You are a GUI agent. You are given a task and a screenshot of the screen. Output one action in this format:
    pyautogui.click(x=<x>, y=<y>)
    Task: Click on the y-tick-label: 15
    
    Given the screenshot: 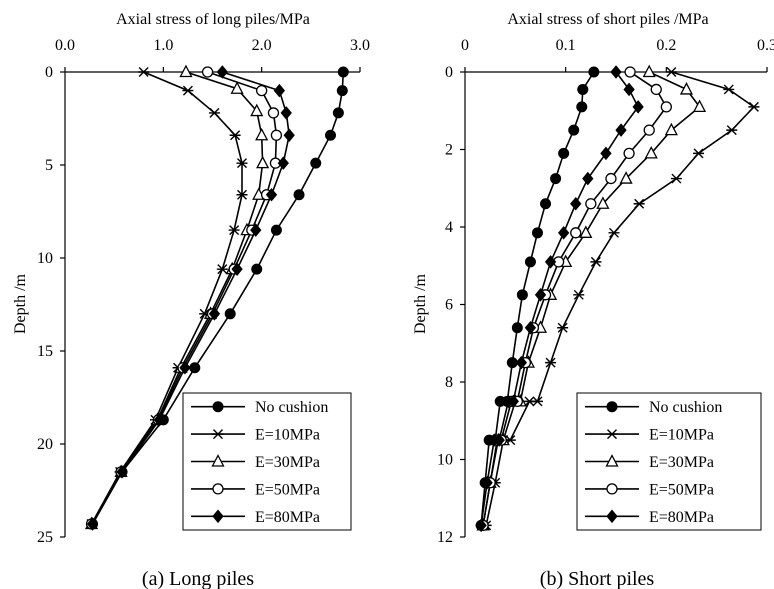 What is the action you would take?
    pyautogui.click(x=45, y=351)
    